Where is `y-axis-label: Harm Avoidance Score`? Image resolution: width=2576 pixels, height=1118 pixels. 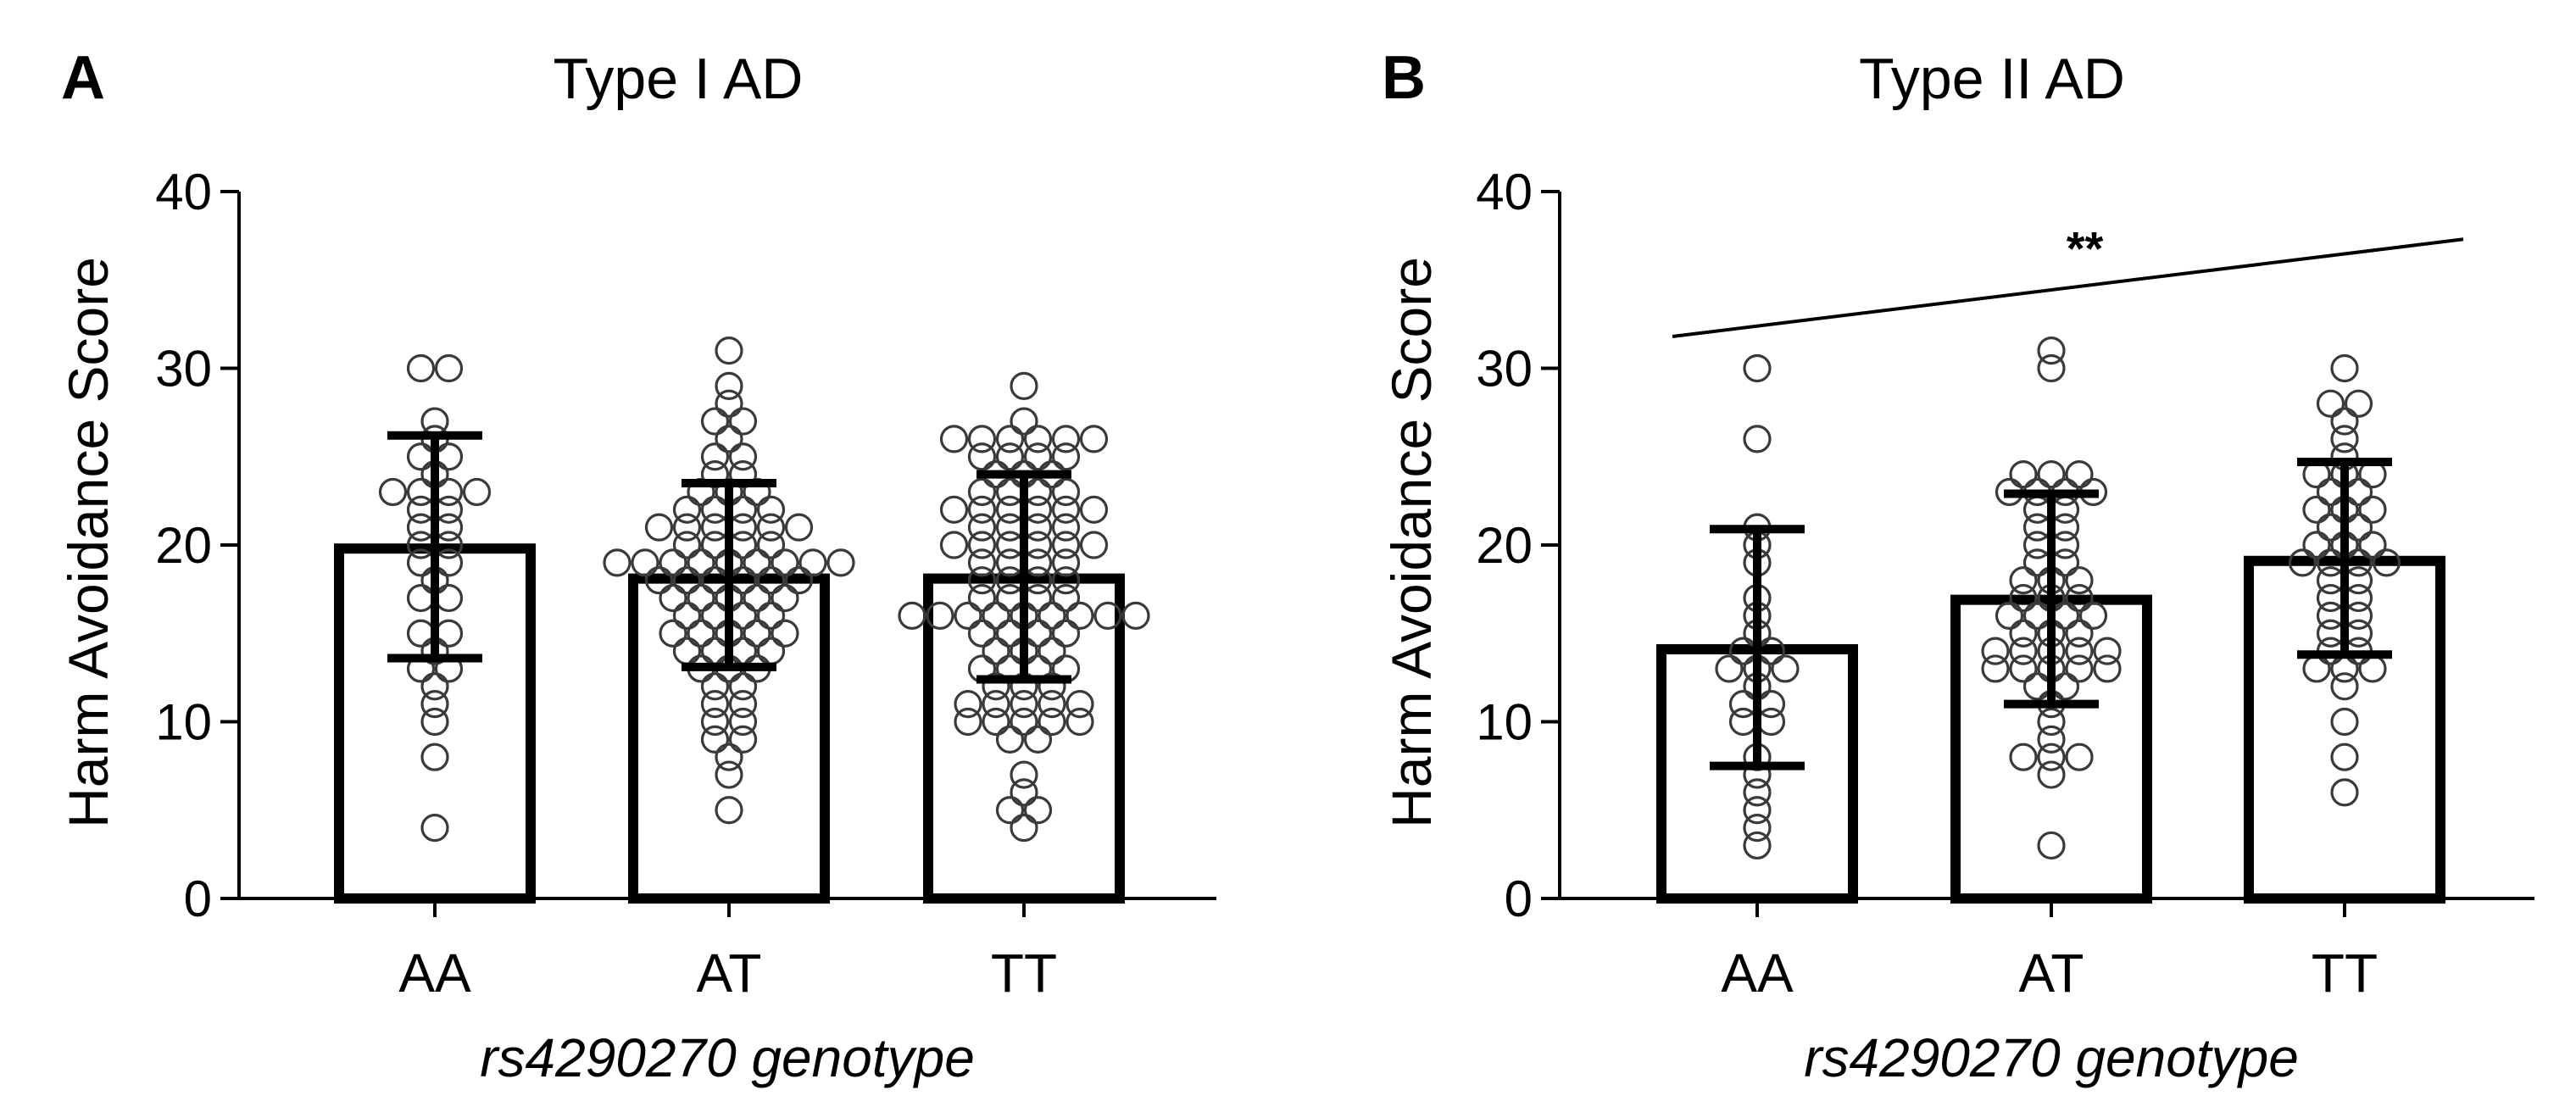 y-axis-label: Harm Avoidance Score is located at coordinates (1411, 542).